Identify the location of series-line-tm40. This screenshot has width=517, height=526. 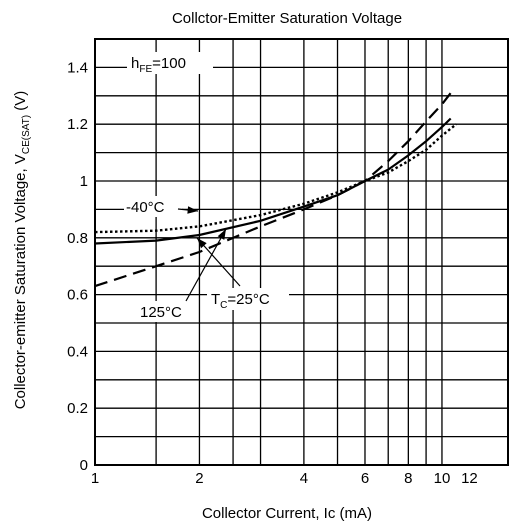
(276, 178).